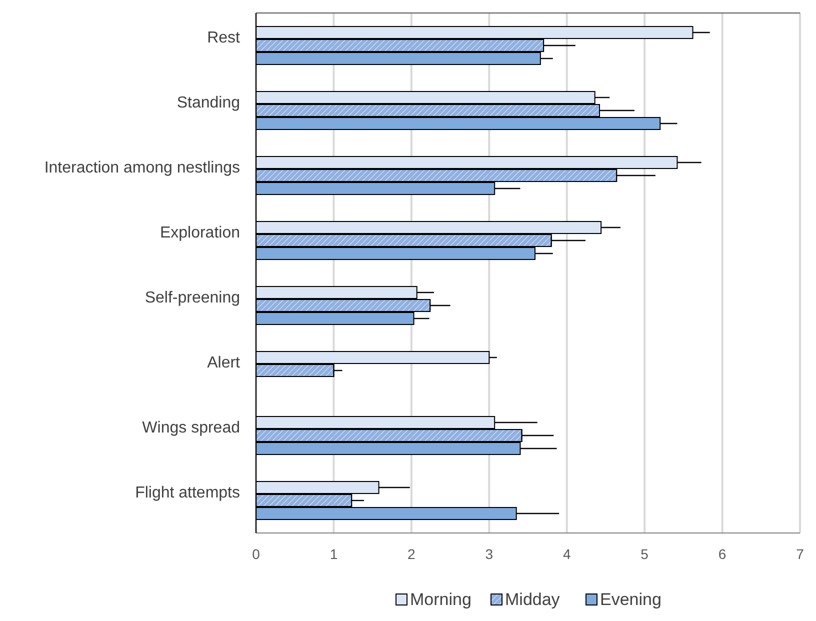  I want to click on x-tick-label: 7, so click(800, 554).